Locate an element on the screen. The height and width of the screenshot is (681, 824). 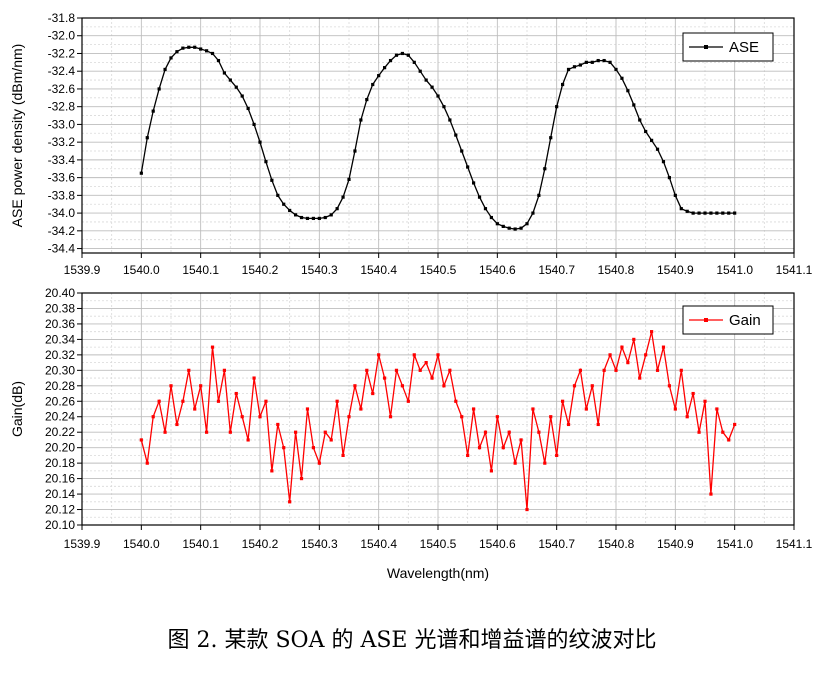
y-tick-label: -33.6 is located at coordinates (62, 178).